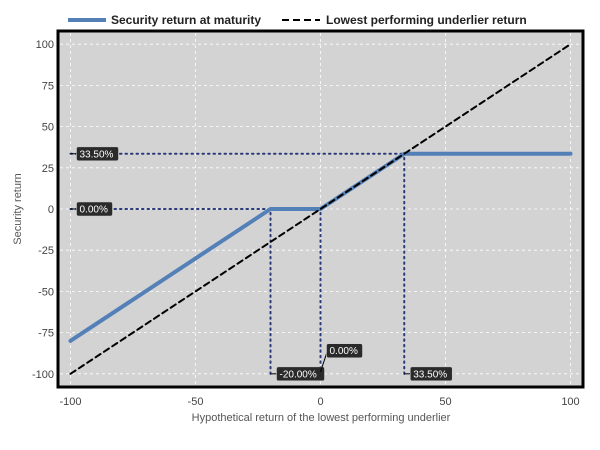 The width and height of the screenshot is (600, 450). I want to click on y-axis-title: Security return, so click(18, 209).